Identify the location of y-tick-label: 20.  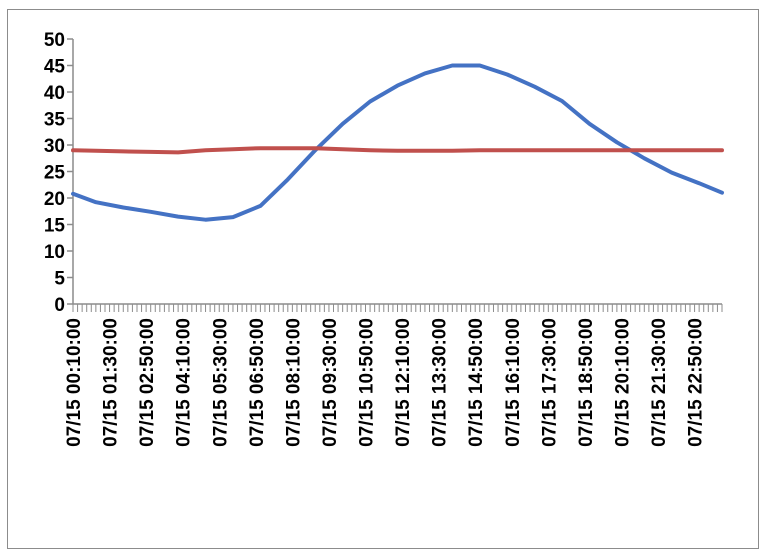
(54, 199).